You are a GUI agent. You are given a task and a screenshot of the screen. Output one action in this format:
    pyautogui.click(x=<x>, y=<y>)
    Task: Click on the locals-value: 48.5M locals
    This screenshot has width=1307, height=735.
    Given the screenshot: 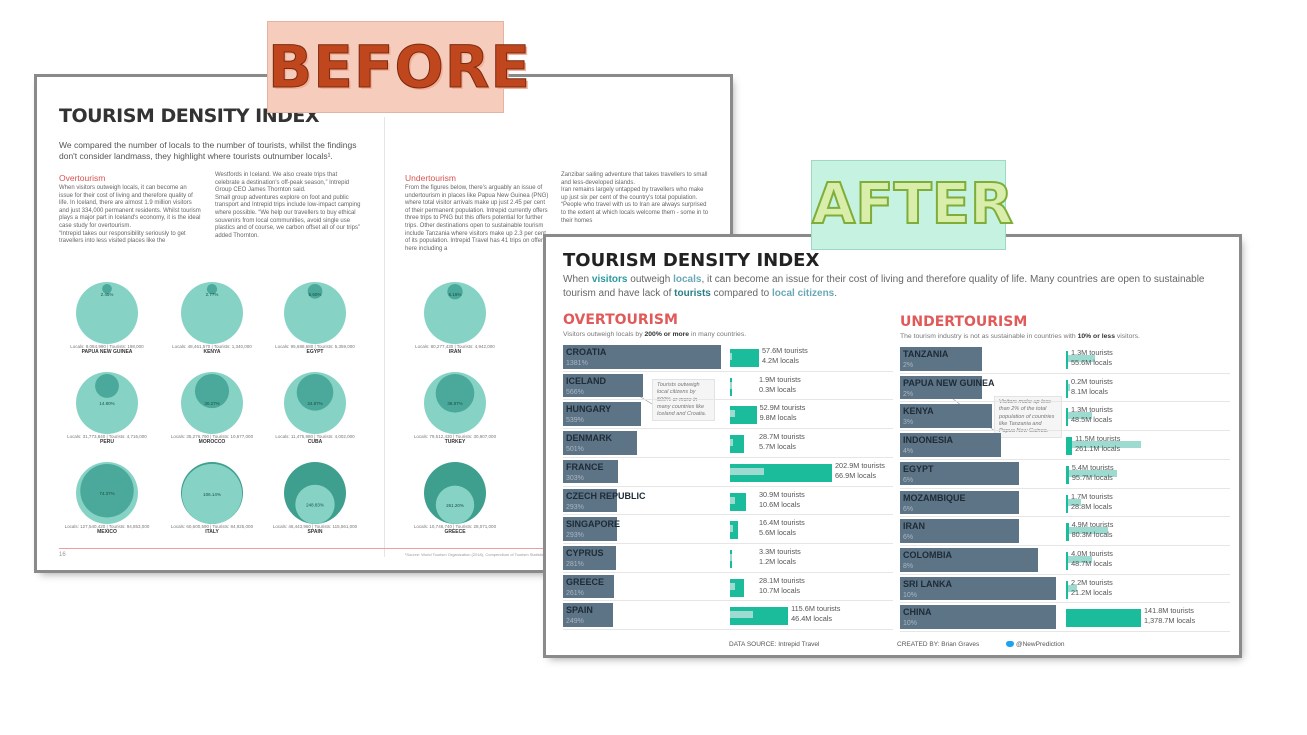 What is the action you would take?
    pyautogui.click(x=1091, y=420)
    